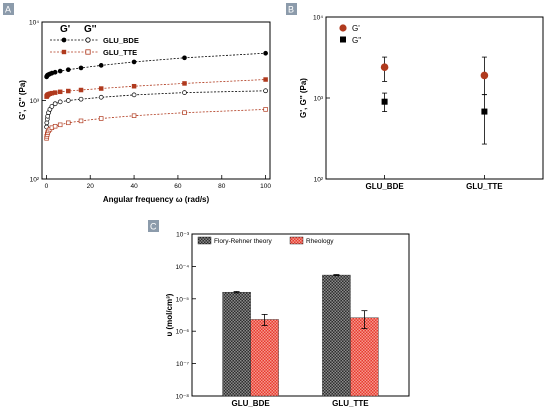 This screenshot has height=413, width=550. Describe the element at coordinates (121, 40) in the screenshot. I see `panel-a-legend-label-bde: GLU_BDE` at that location.